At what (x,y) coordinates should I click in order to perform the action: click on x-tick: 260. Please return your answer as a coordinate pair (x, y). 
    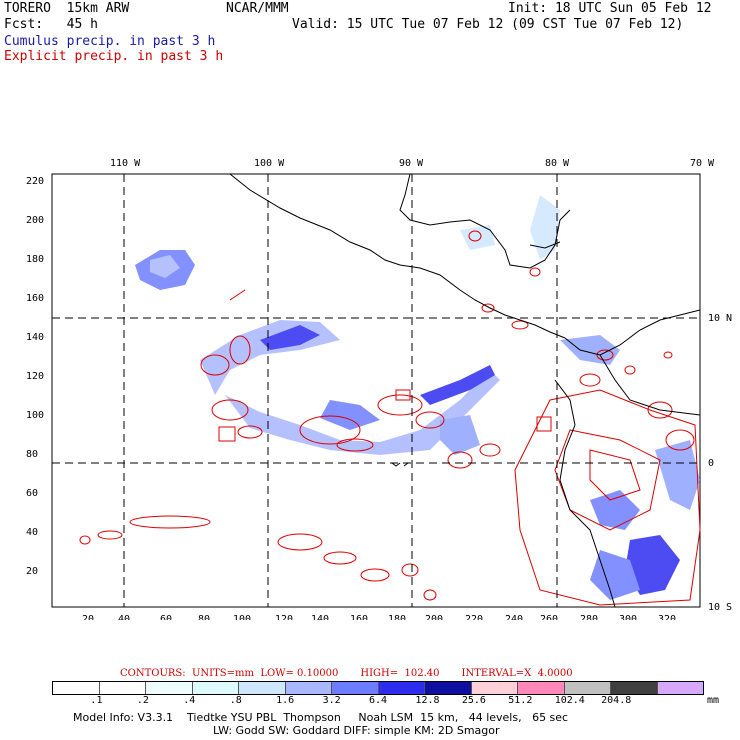
    Looking at the image, I should click on (549, 617).